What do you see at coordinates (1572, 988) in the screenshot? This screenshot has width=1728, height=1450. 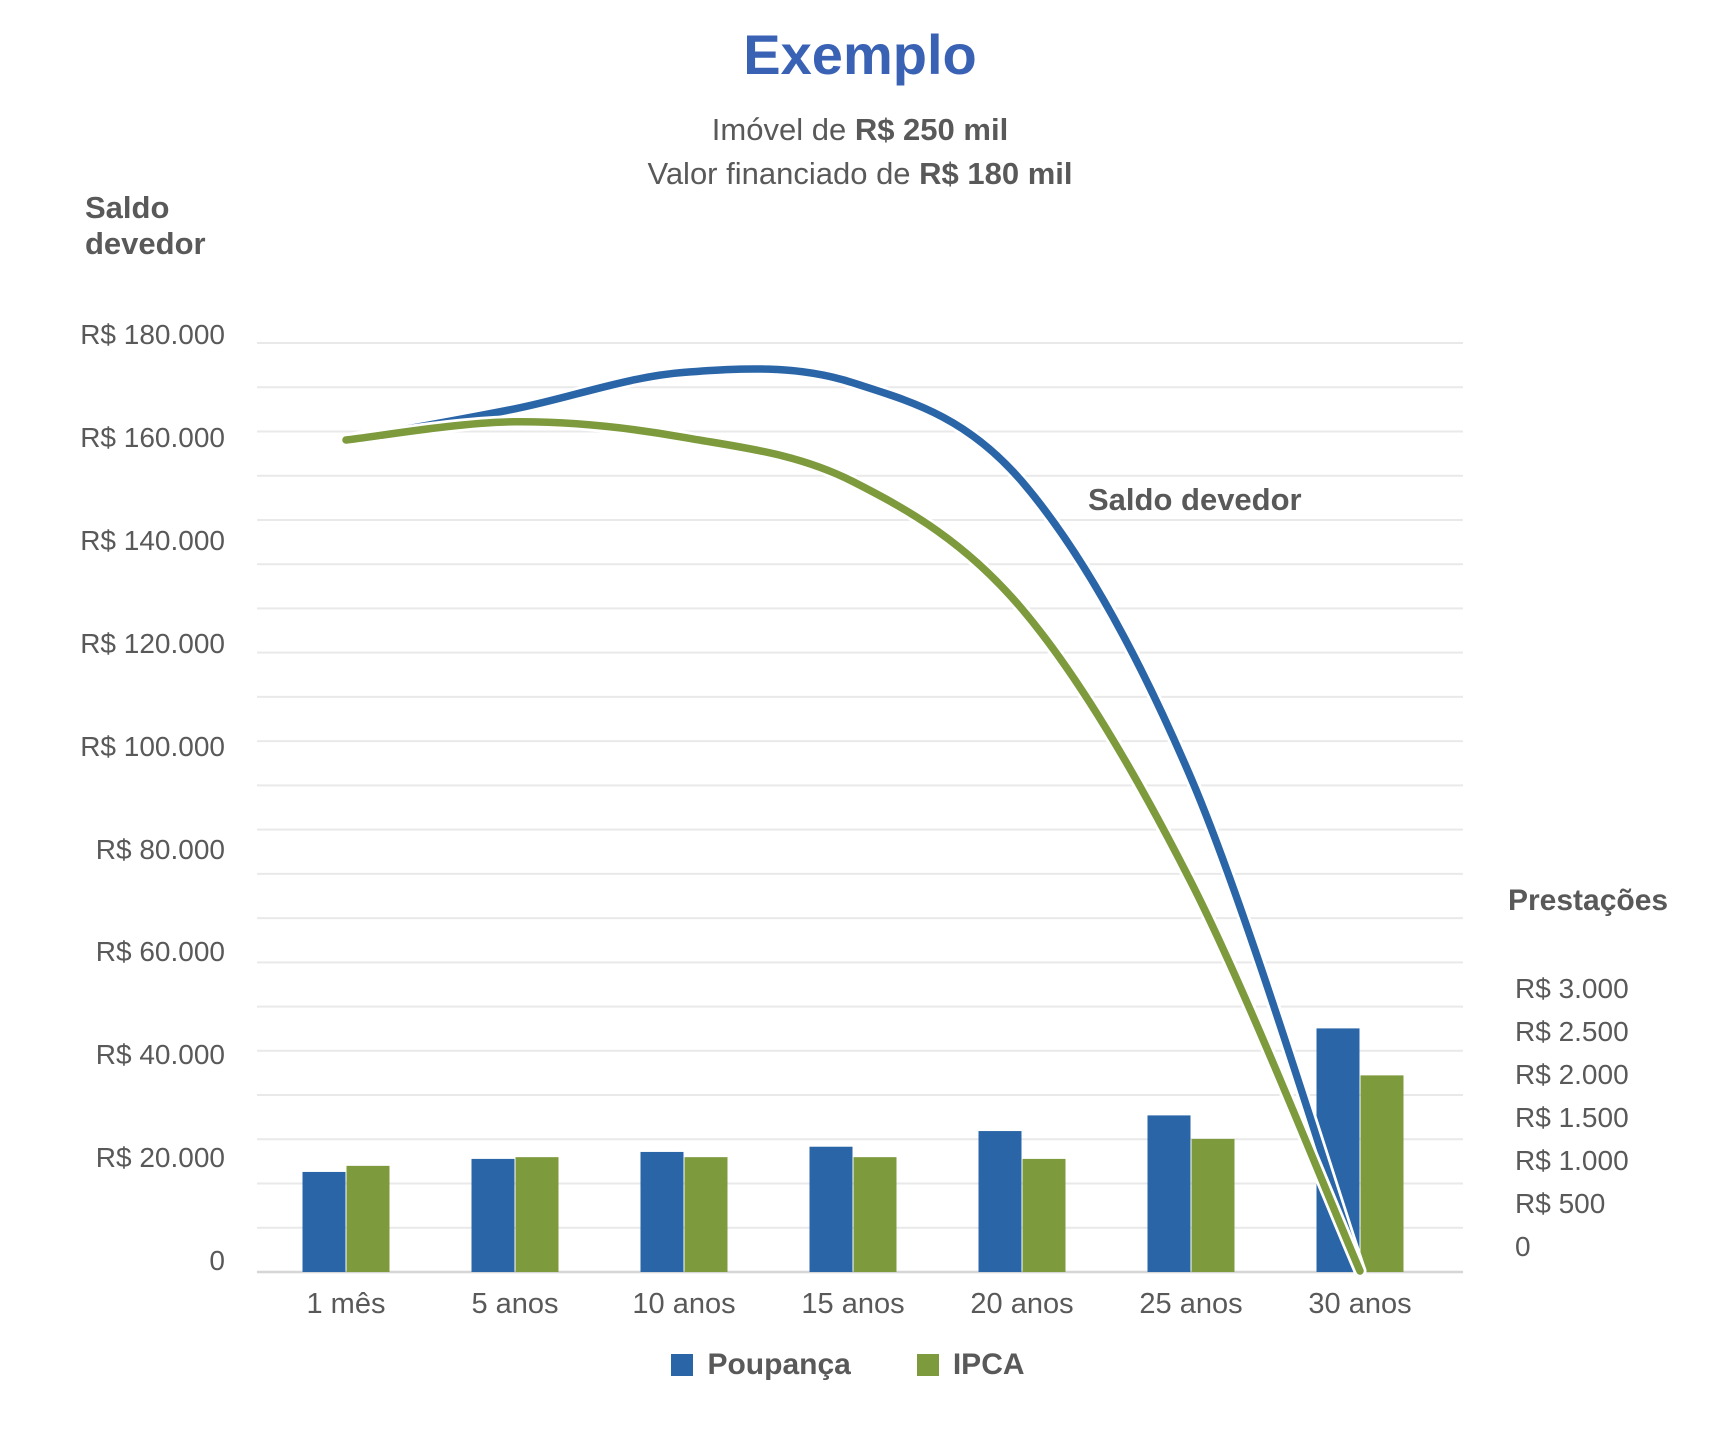 I see `right-axis-tick: R$ 3.000` at bounding box center [1572, 988].